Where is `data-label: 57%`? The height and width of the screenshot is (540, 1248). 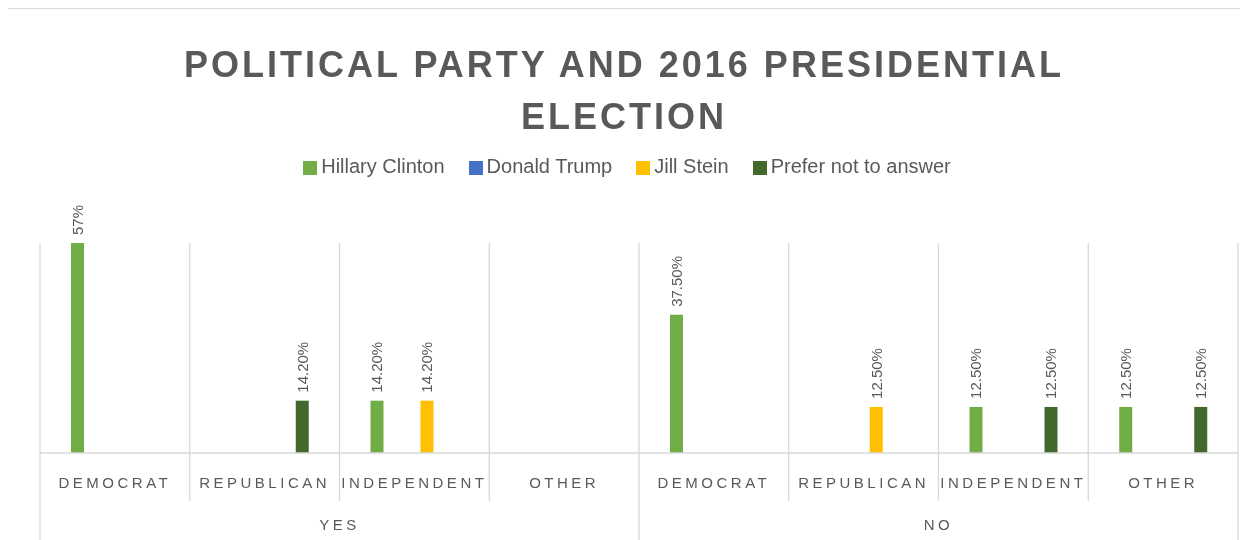
data-label: 57% is located at coordinates (77, 219).